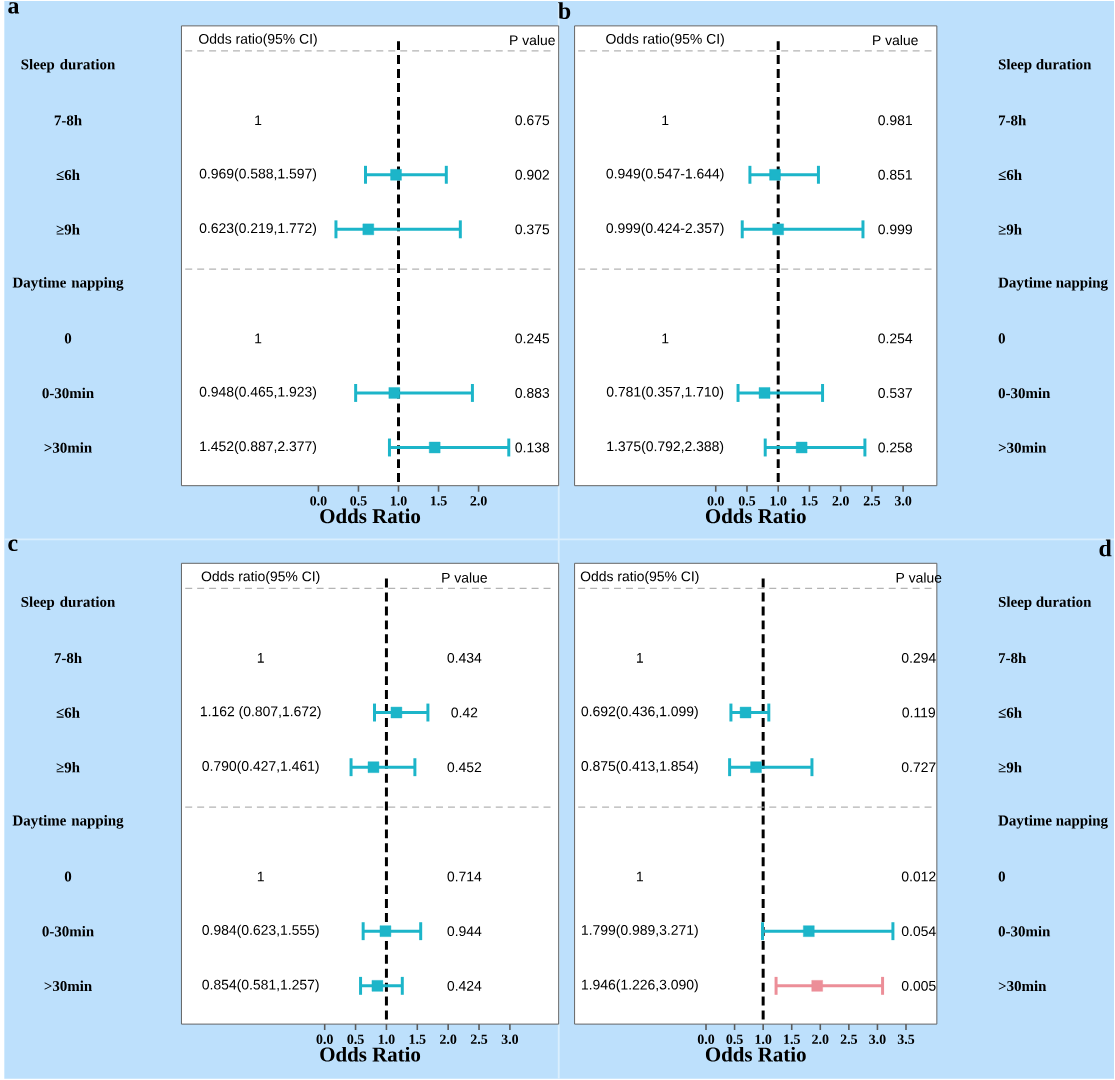  What do you see at coordinates (918, 767) in the screenshot?
I see `annotation: 0.727` at bounding box center [918, 767].